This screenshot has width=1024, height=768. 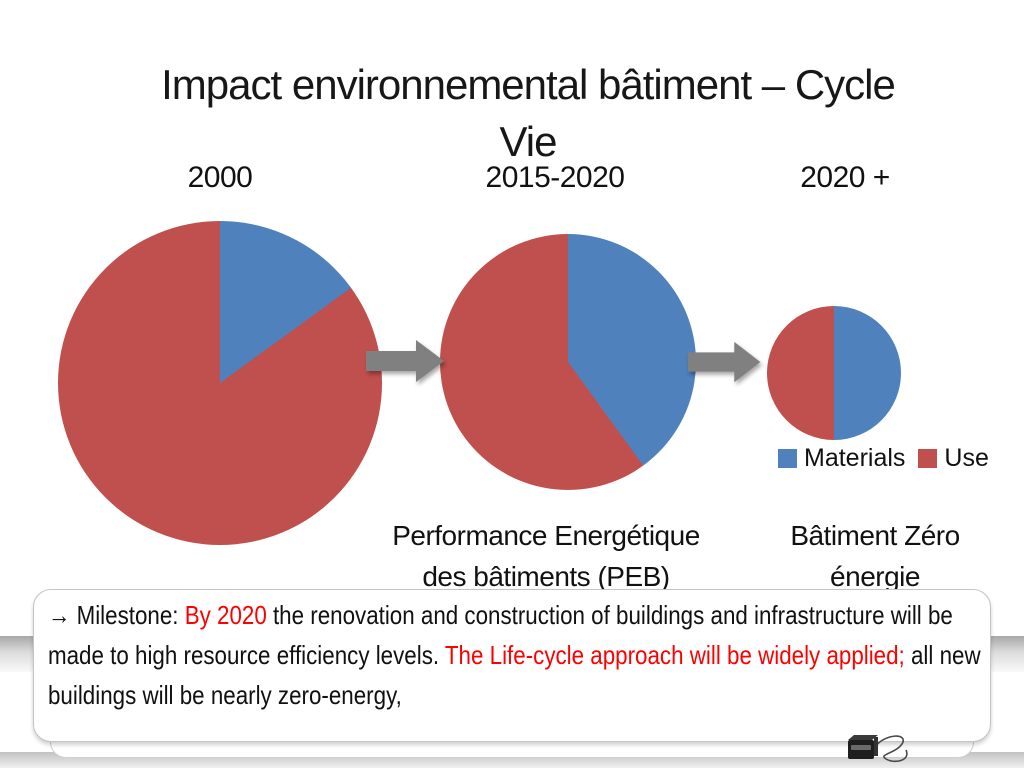 I want to click on caption-zero-energy: Bâtiment Zéro énergie, so click(x=875, y=556).